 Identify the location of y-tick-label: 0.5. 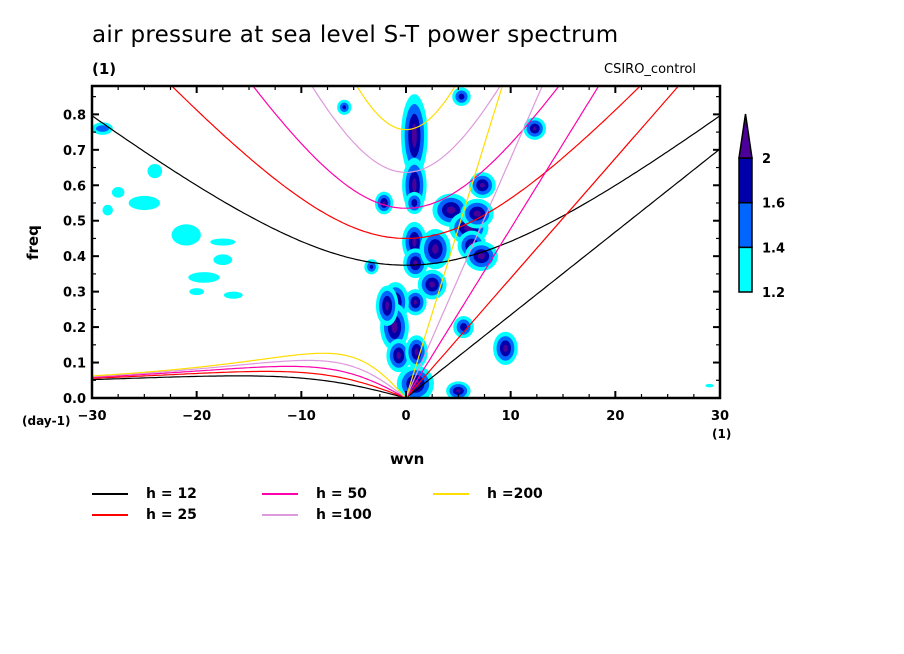
(74, 222).